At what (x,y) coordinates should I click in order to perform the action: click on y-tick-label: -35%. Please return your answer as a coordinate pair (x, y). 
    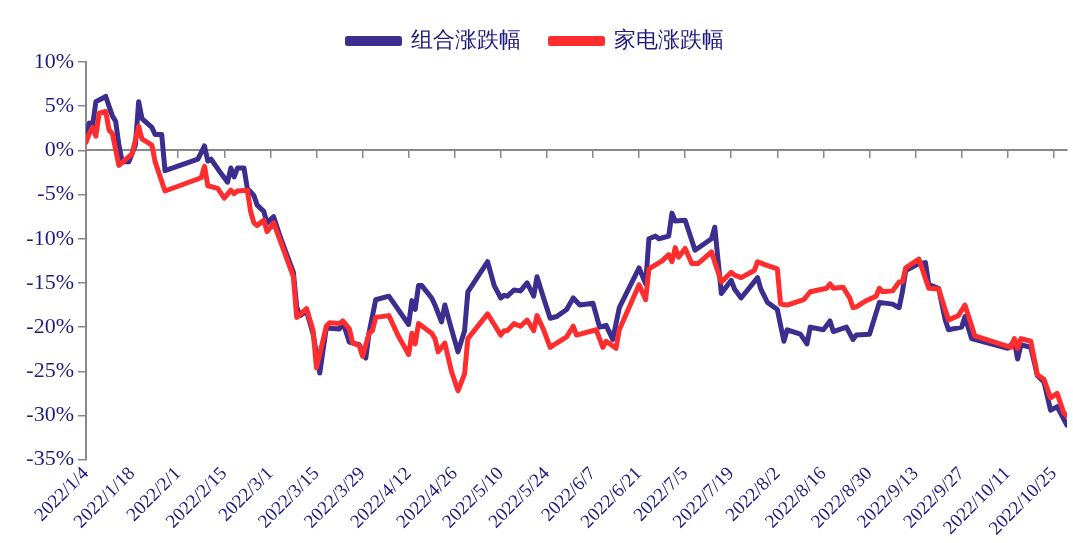
    Looking at the image, I should click on (50, 458).